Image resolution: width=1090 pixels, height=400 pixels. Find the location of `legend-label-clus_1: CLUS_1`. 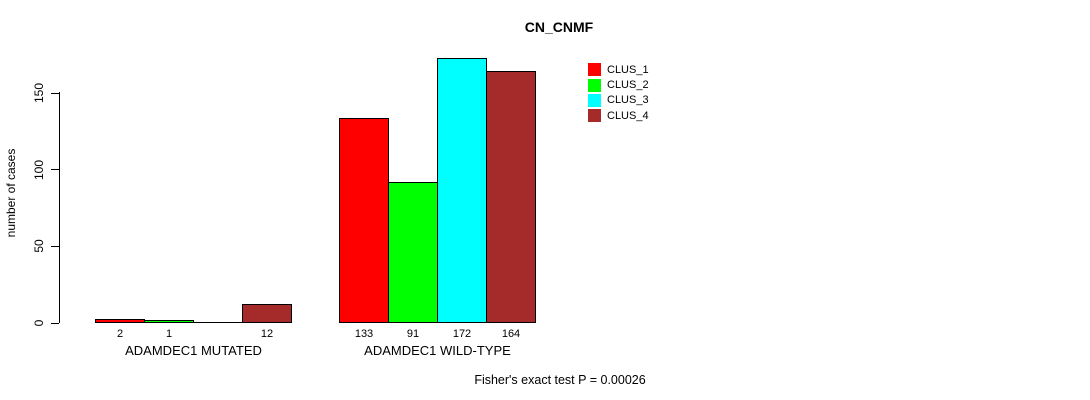

legend-label-clus_1: CLUS_1 is located at coordinates (628, 69).